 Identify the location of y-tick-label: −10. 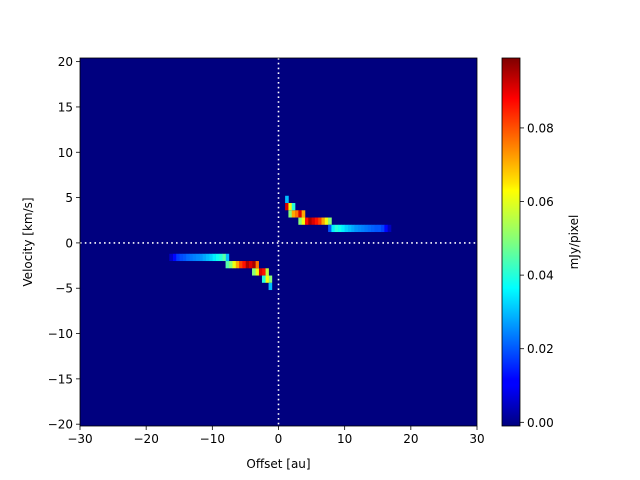
(60, 334).